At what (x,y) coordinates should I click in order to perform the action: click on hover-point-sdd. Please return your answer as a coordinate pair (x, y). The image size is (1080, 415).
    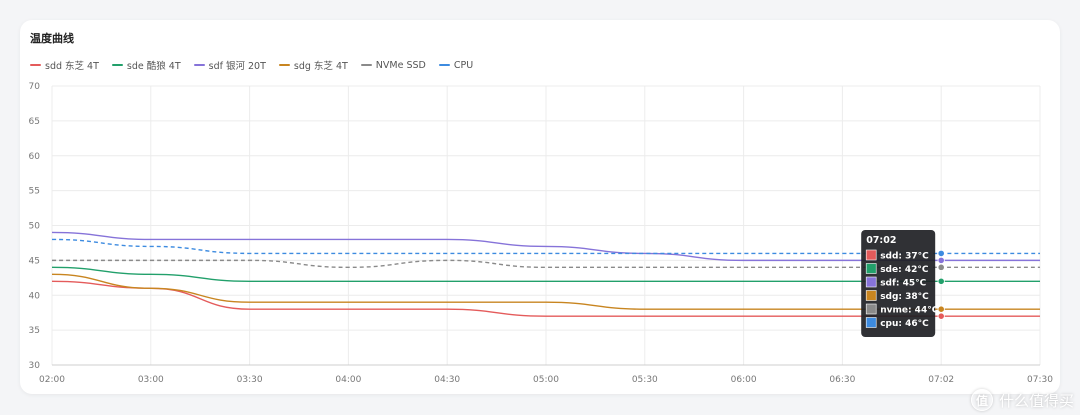
    Looking at the image, I should click on (941, 316).